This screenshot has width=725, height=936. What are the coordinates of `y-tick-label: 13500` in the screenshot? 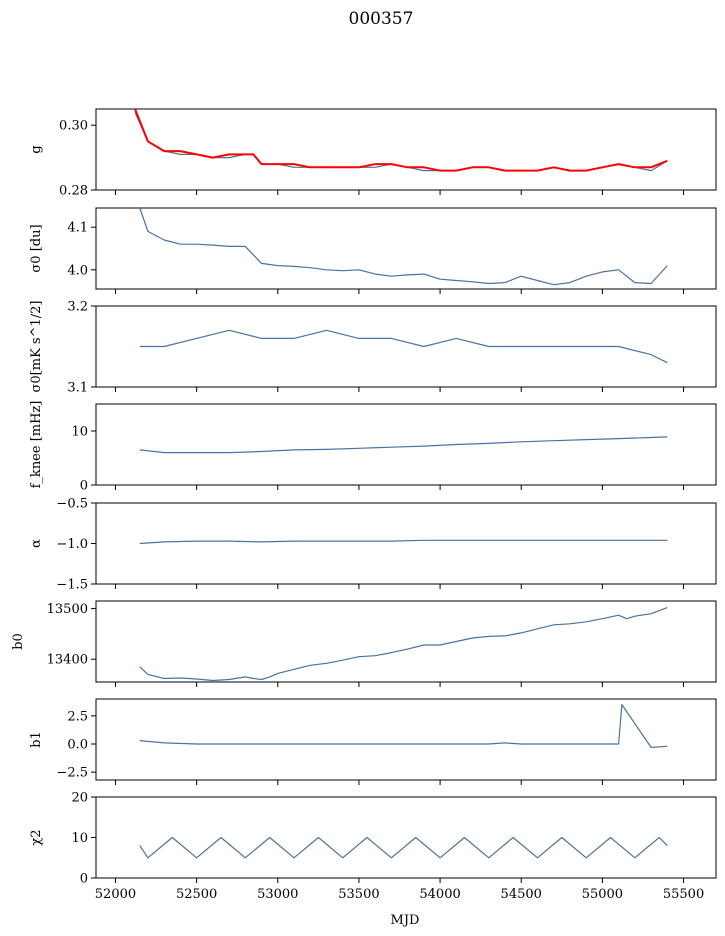 It's located at (67, 609).